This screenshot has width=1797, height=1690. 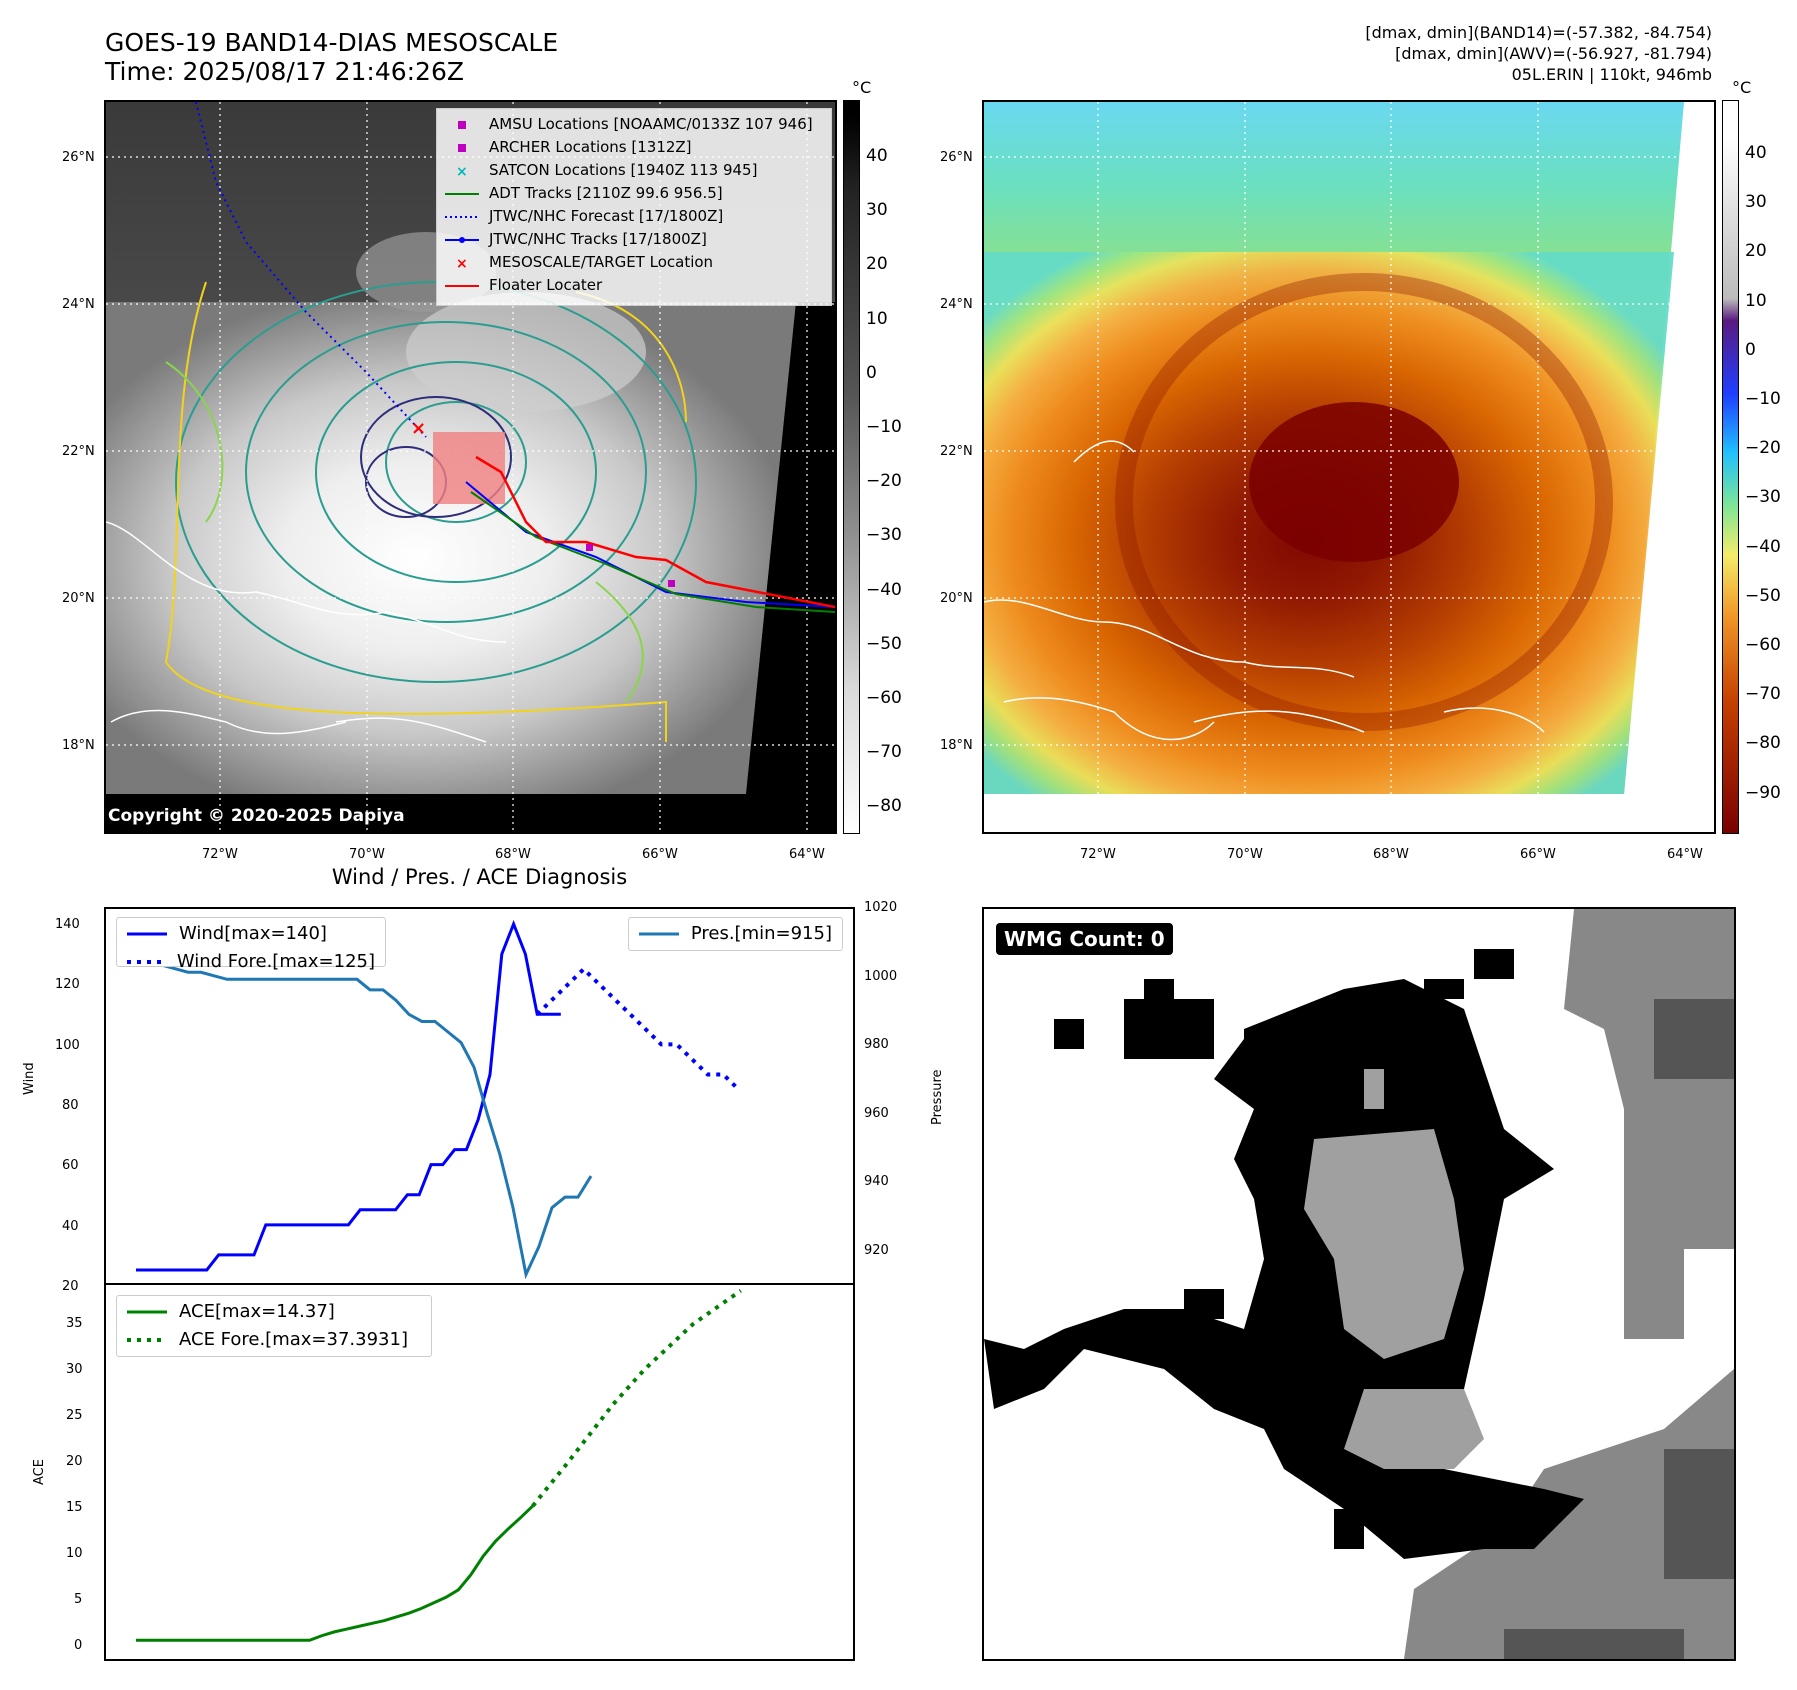 I want to click on ir-cbar-tick: 30, so click(x=877, y=210).